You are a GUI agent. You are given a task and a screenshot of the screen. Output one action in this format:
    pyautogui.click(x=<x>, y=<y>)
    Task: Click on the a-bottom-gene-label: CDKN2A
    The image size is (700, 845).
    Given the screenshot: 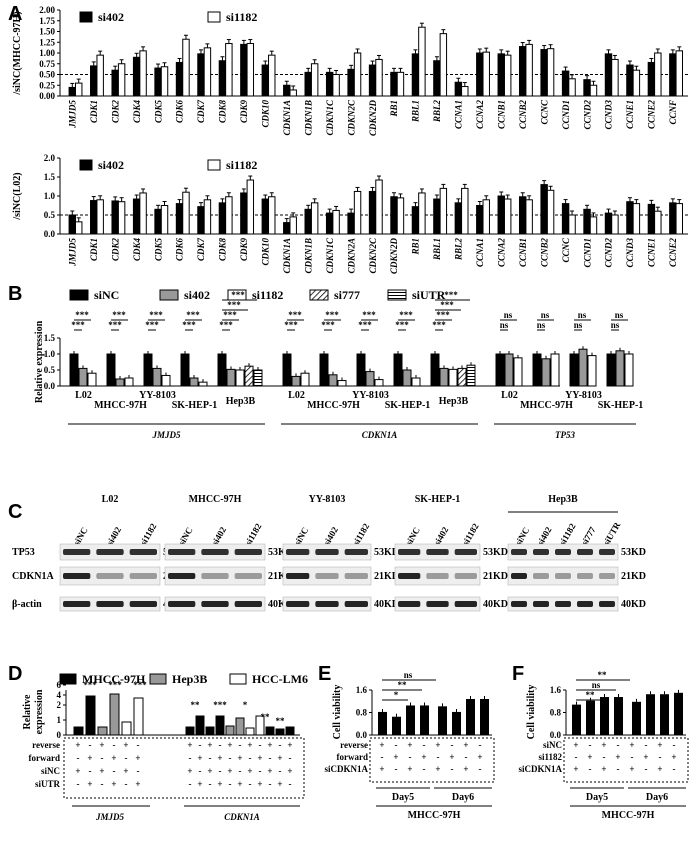 What is the action you would take?
    pyautogui.click(x=351, y=256)
    